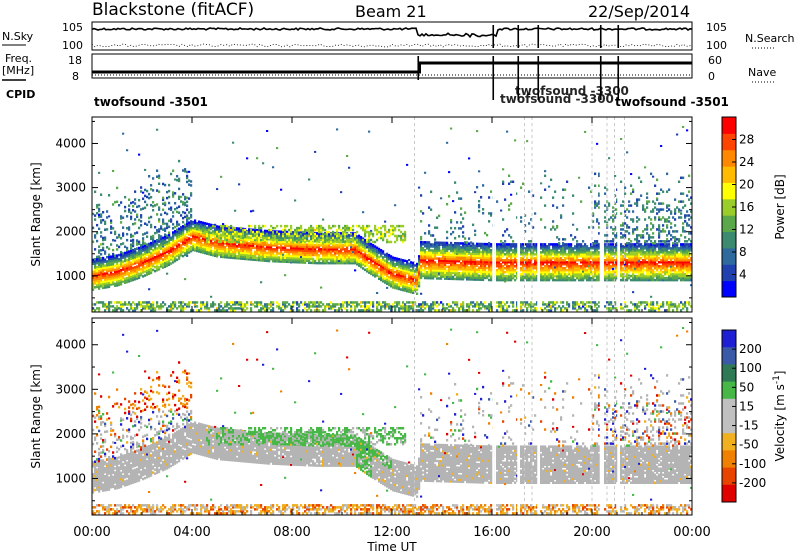  Describe the element at coordinates (391, 547) in the screenshot. I see `x-axis-label: Time UT` at that location.